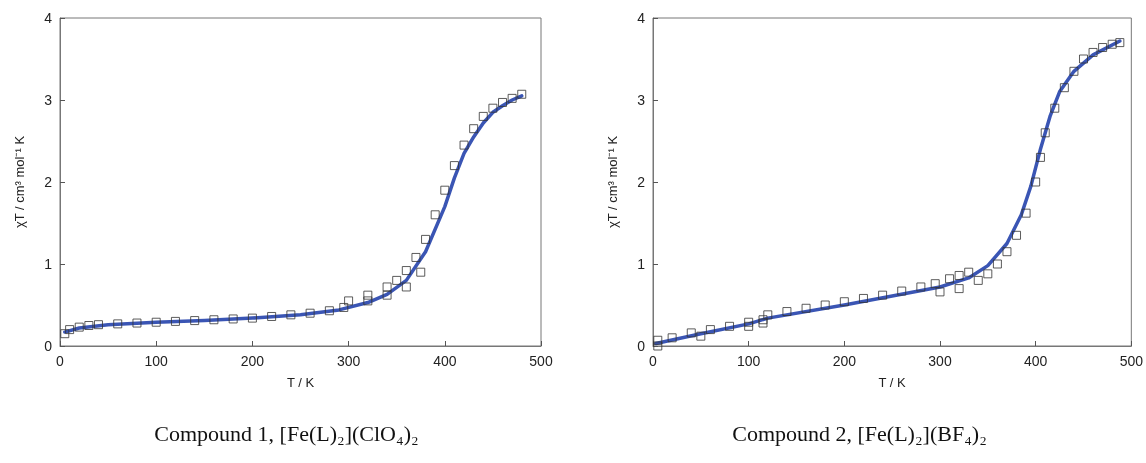  I want to click on text: Compound 2, [Fe(L)₂](BF₄)₂, so click(859, 433).